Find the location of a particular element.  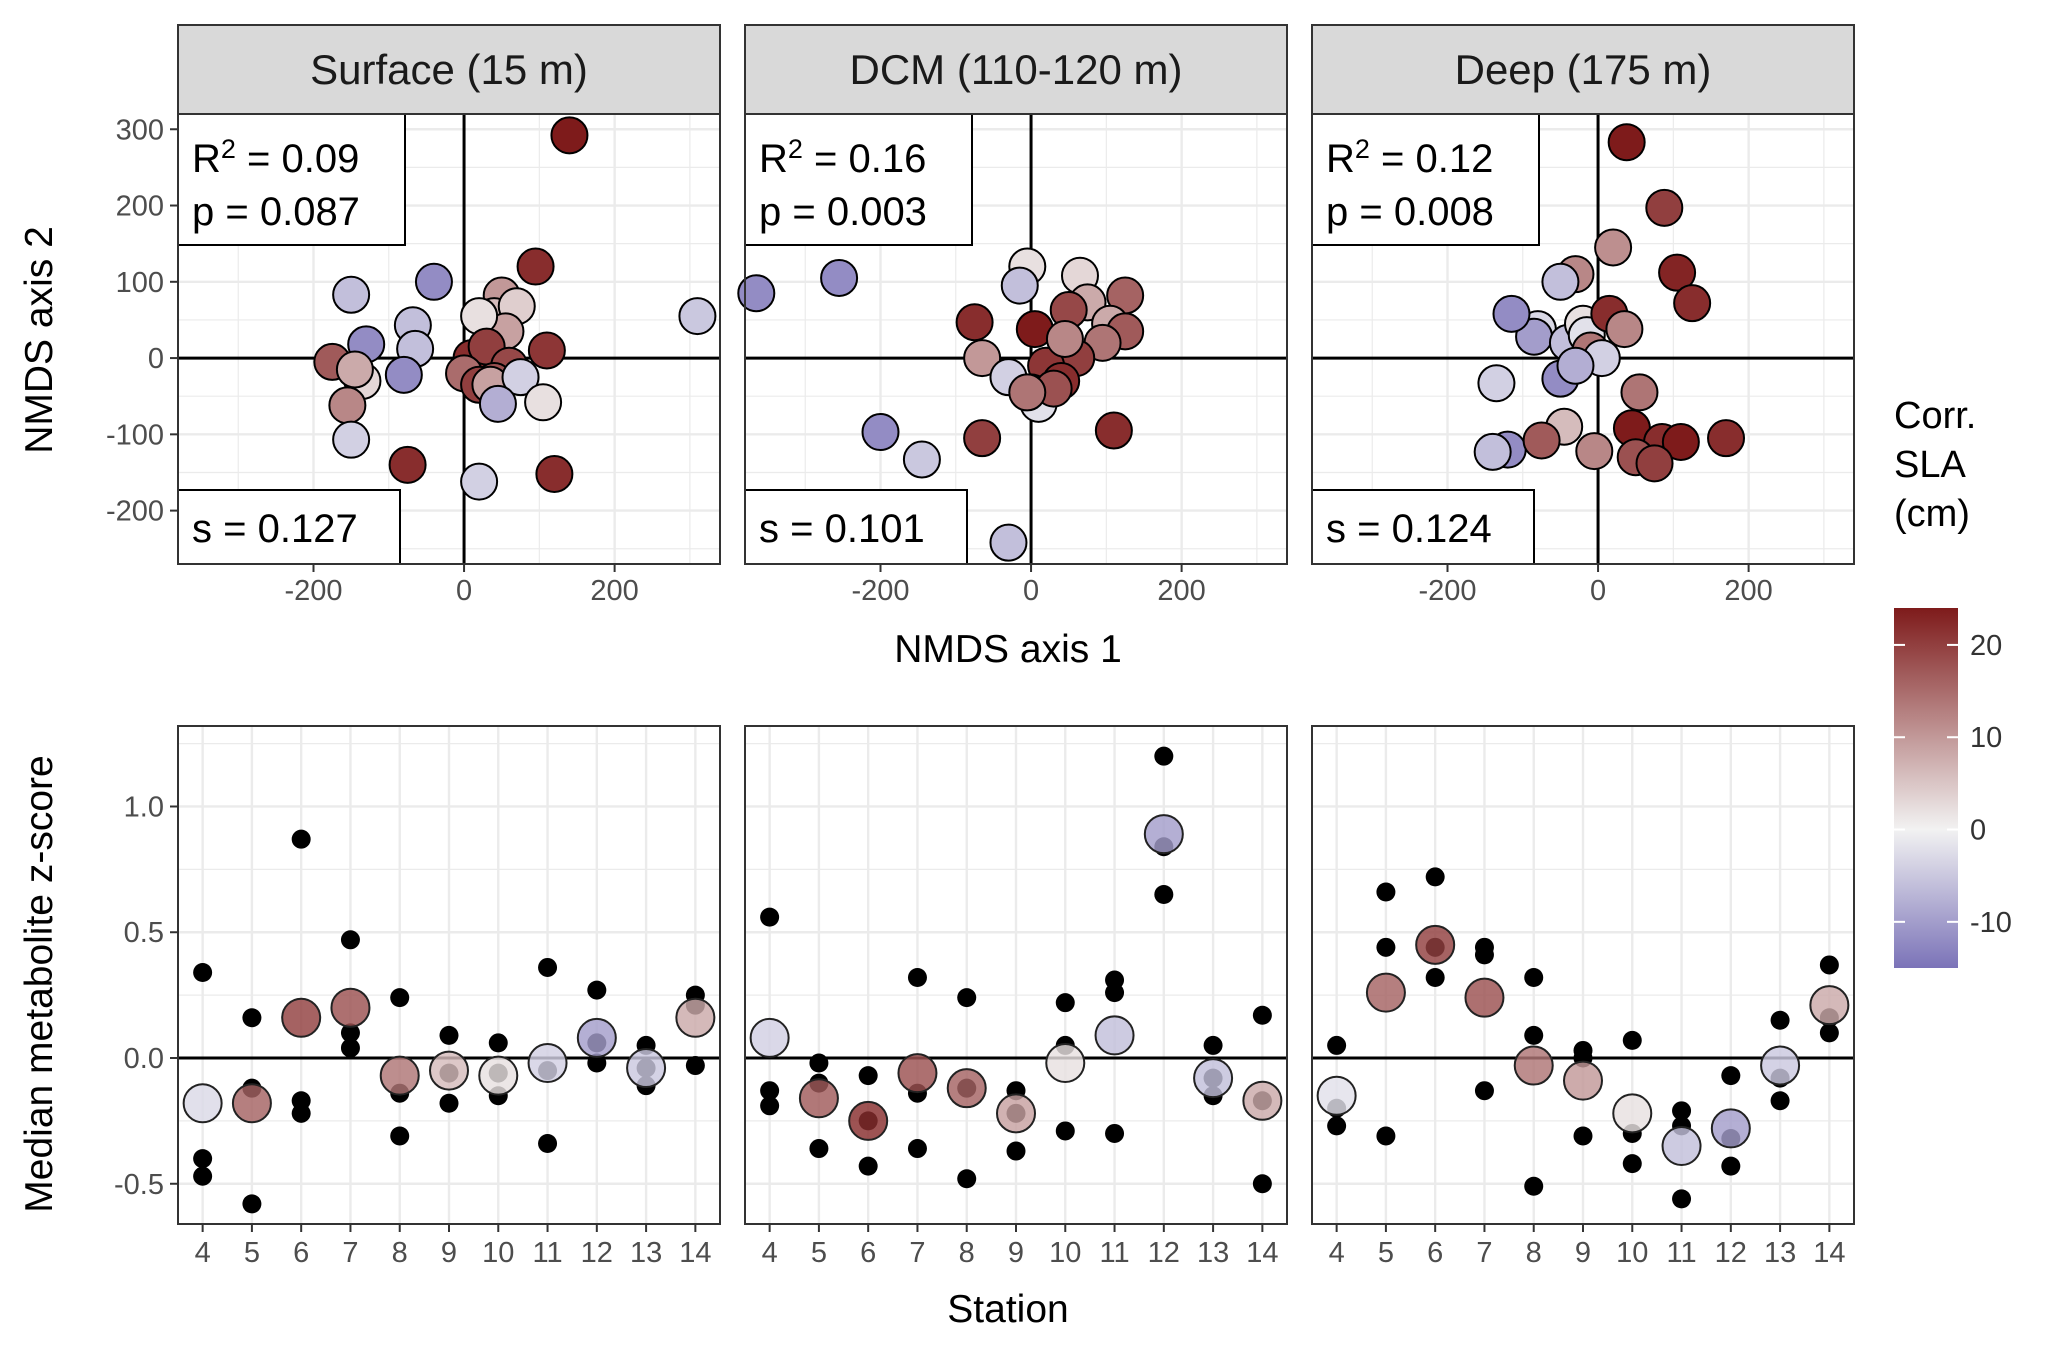

station-panel-1: 4 5 6 7 8 9 10 11 12 13 14 -0.5 0.0 0.5 1.0 is located at coordinates (417, 997).